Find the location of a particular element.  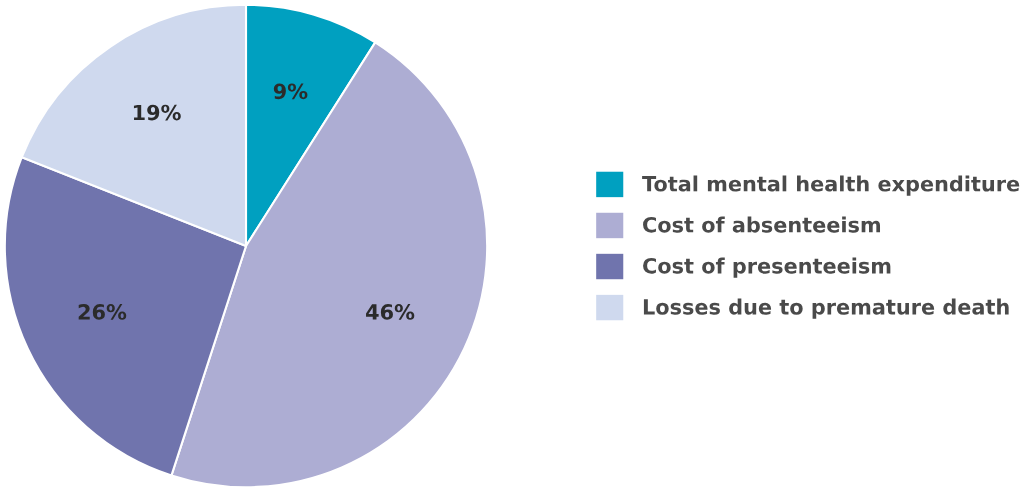

data-label: 46% is located at coordinates (390, 312).